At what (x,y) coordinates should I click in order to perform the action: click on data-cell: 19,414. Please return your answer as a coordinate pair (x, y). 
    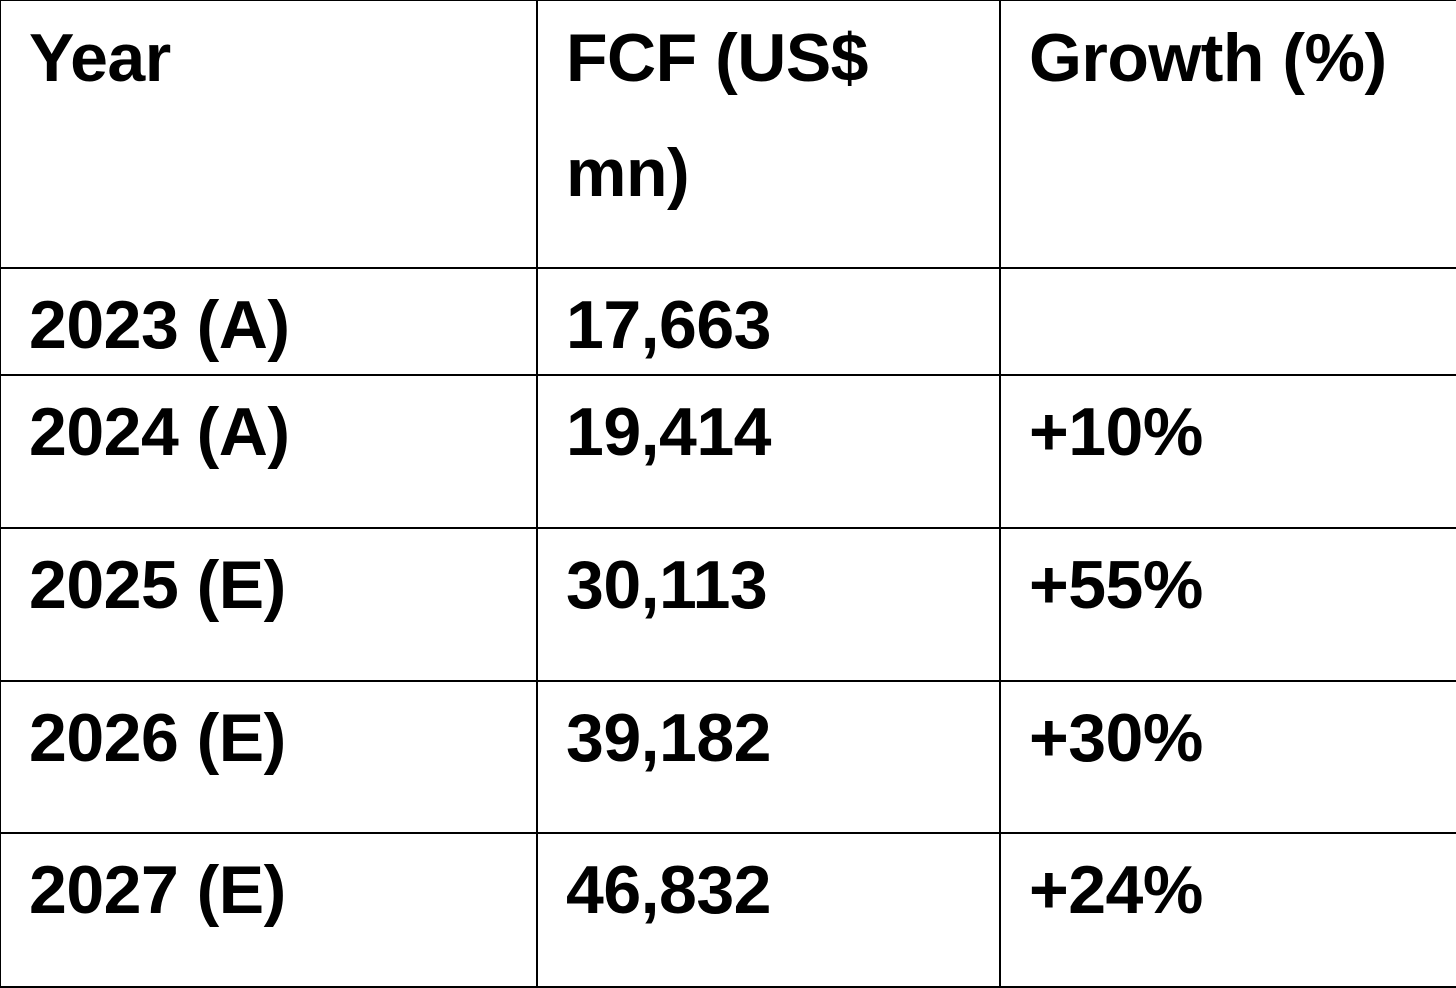
    Looking at the image, I should click on (768, 451).